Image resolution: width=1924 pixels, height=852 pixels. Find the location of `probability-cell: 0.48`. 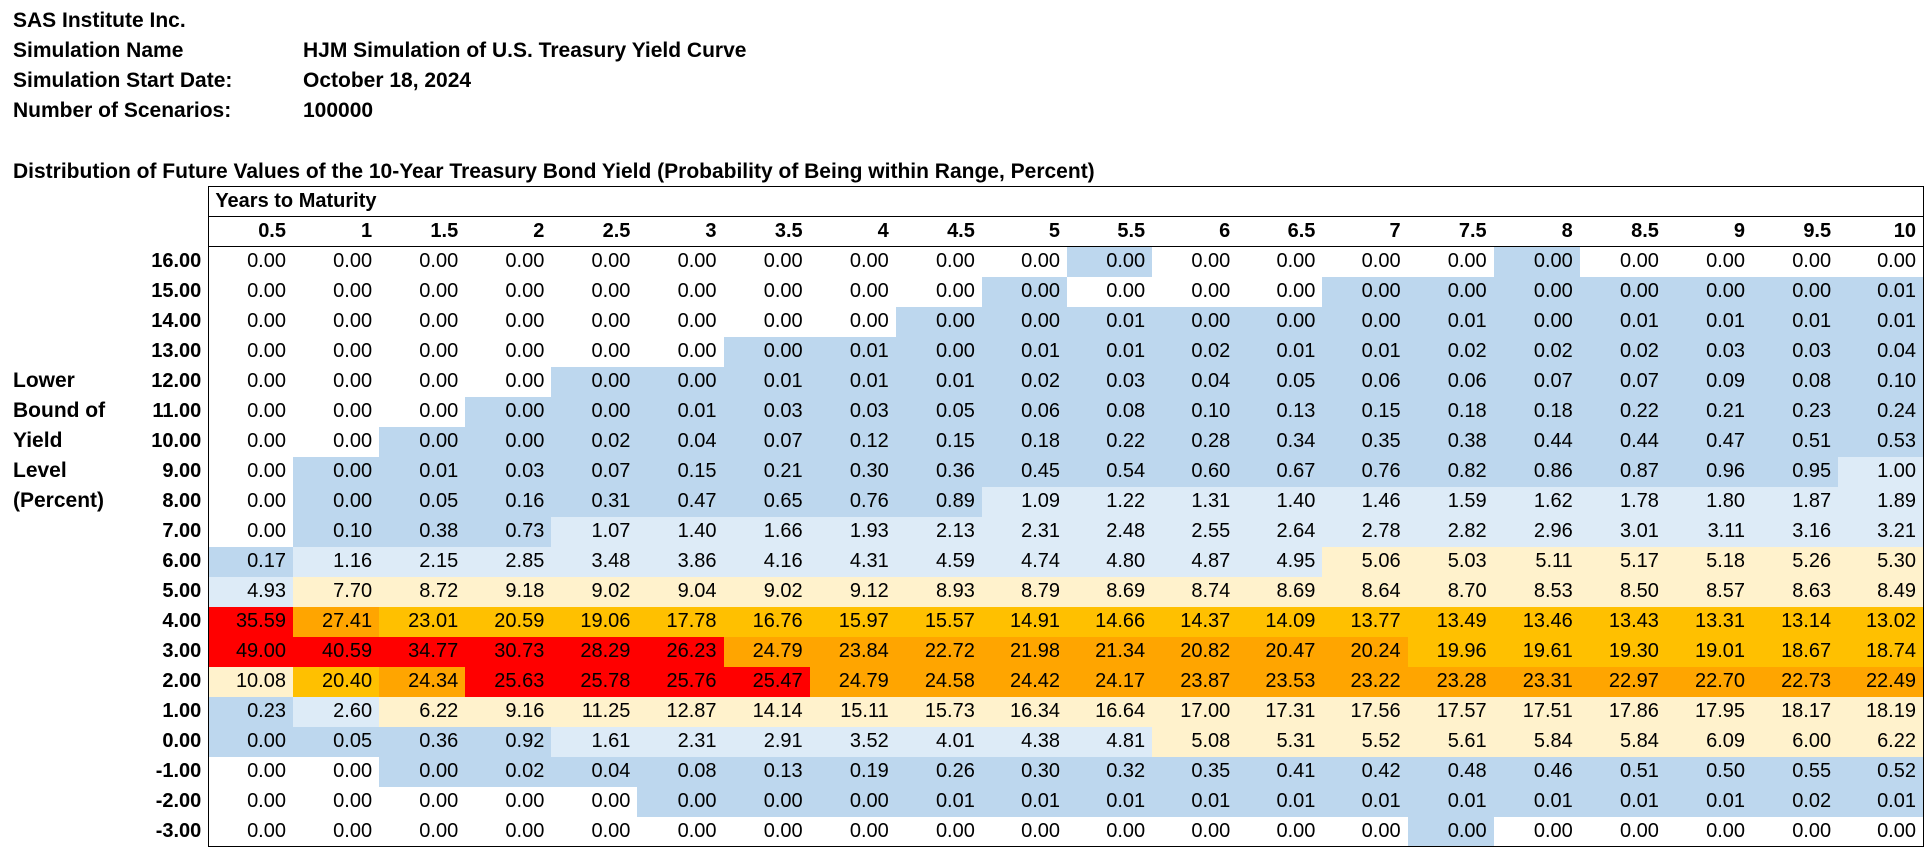

probability-cell: 0.48 is located at coordinates (1450, 771).